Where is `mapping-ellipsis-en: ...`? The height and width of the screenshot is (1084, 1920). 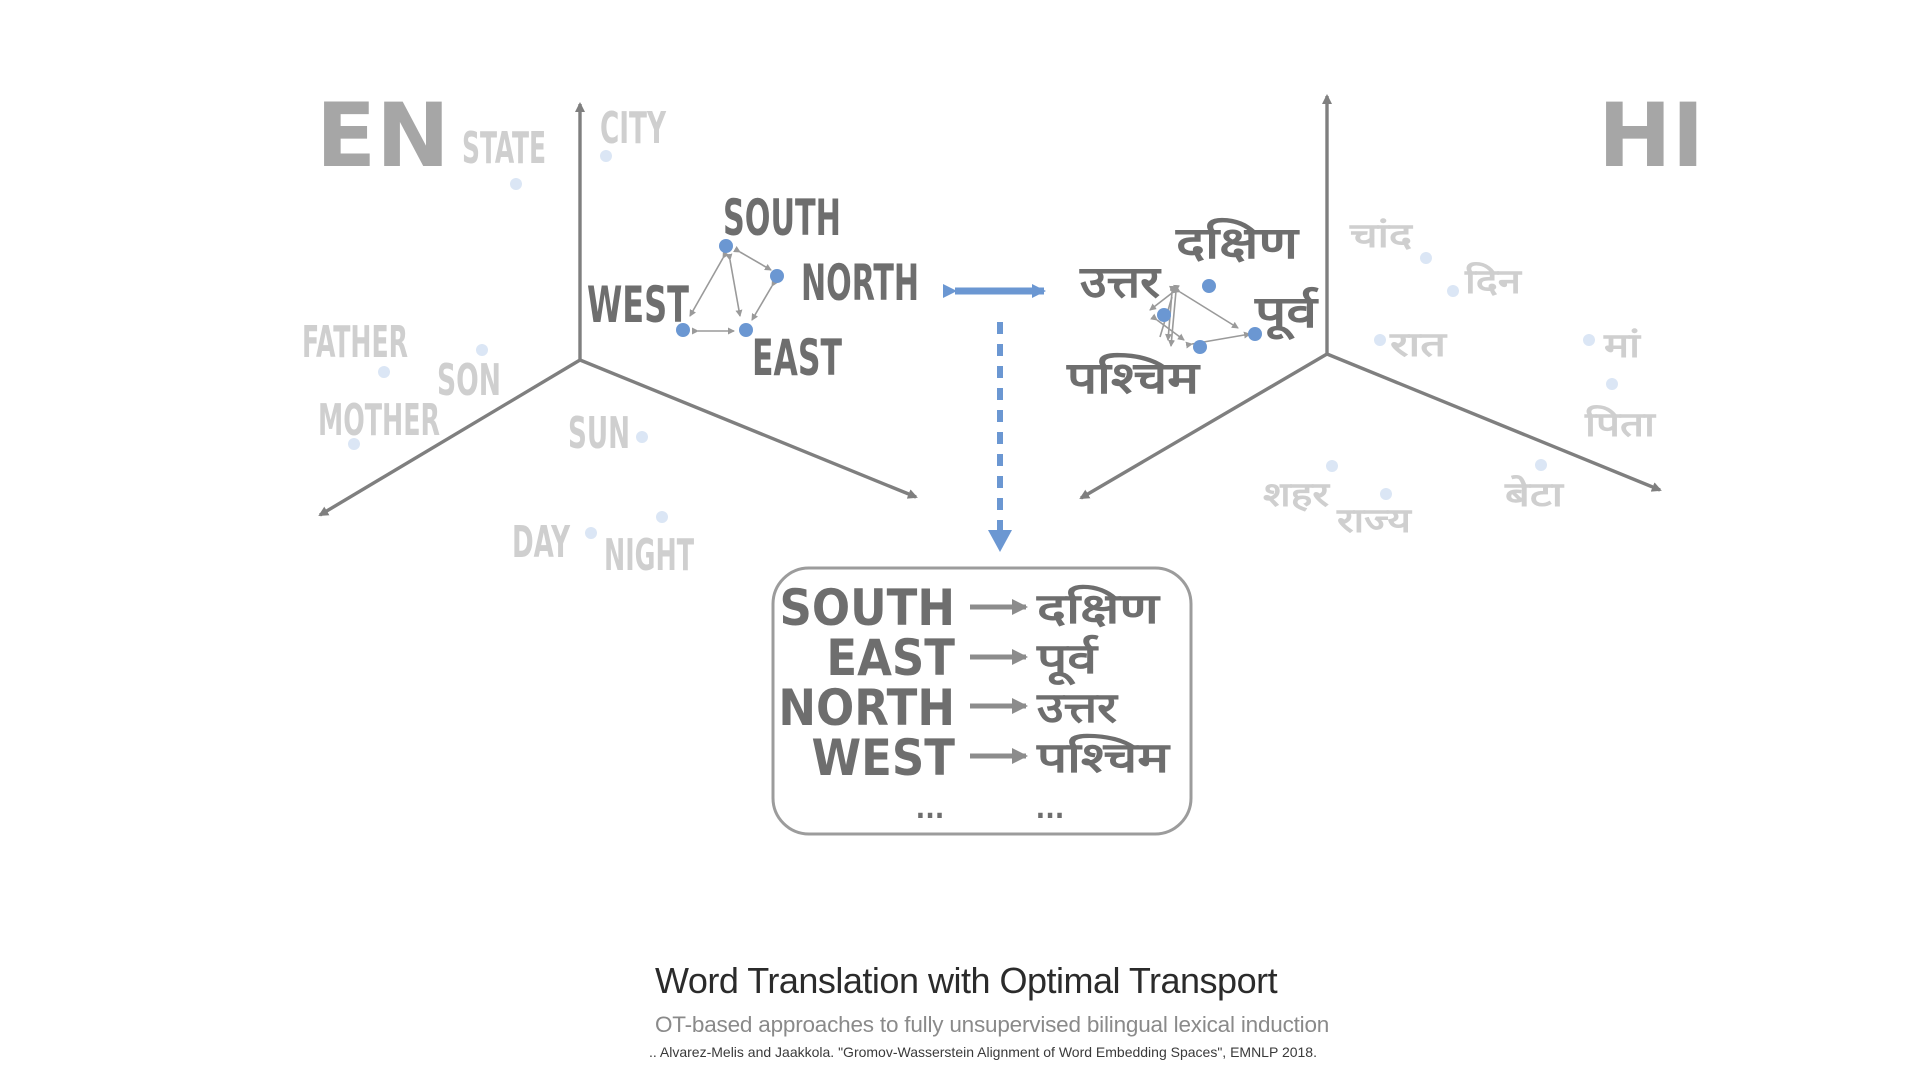
mapping-ellipsis-en: ... is located at coordinates (930, 808).